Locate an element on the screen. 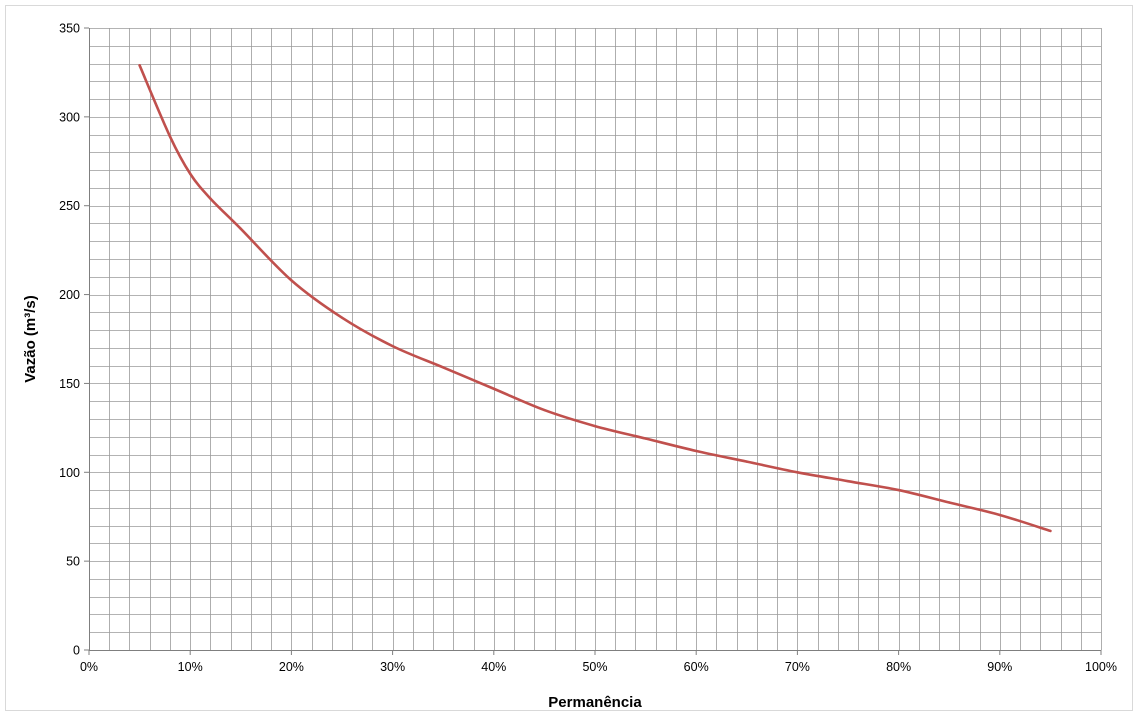 The width and height of the screenshot is (1138, 717). x-tick-label: 10% is located at coordinates (190, 667).